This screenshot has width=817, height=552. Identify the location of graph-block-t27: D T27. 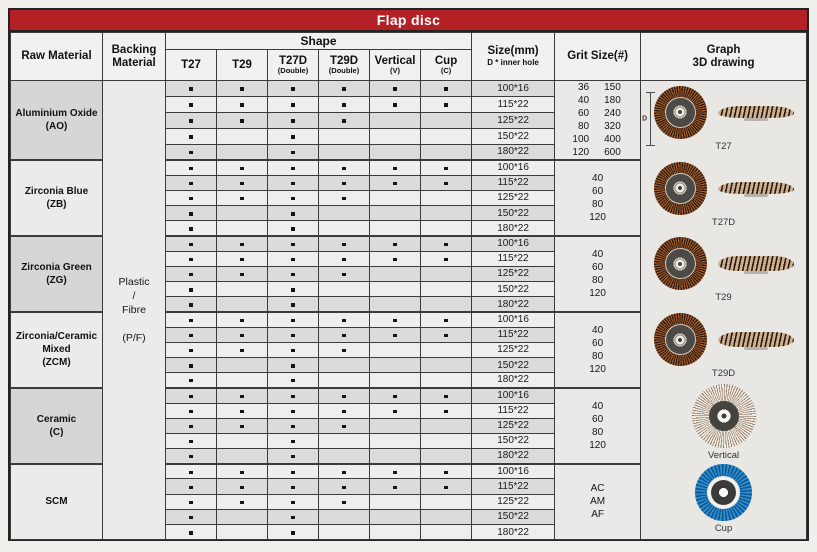
(724, 119).